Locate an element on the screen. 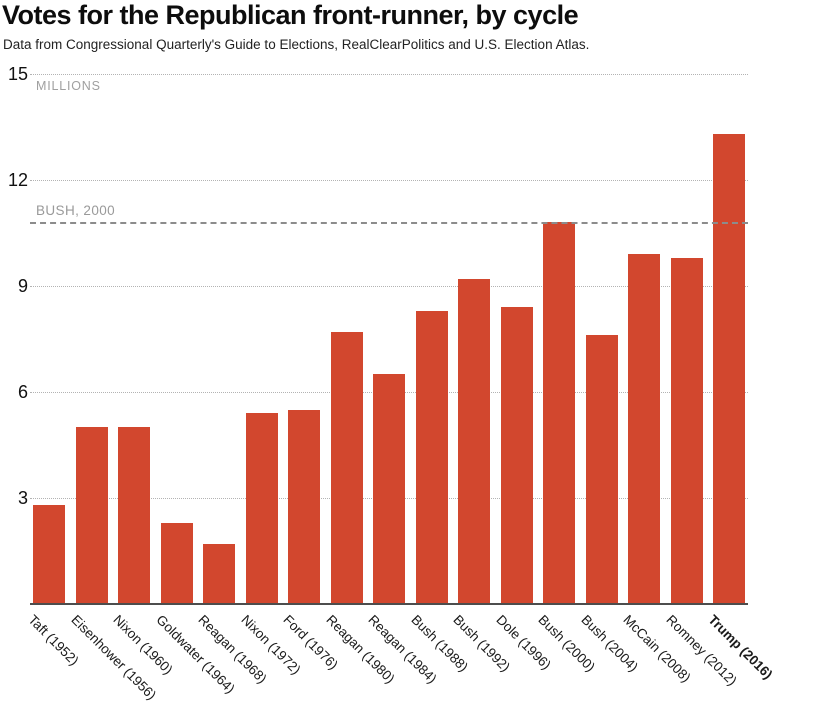 This screenshot has width=833, height=723. y-axis-unit-label: MILLIONS is located at coordinates (68, 86).